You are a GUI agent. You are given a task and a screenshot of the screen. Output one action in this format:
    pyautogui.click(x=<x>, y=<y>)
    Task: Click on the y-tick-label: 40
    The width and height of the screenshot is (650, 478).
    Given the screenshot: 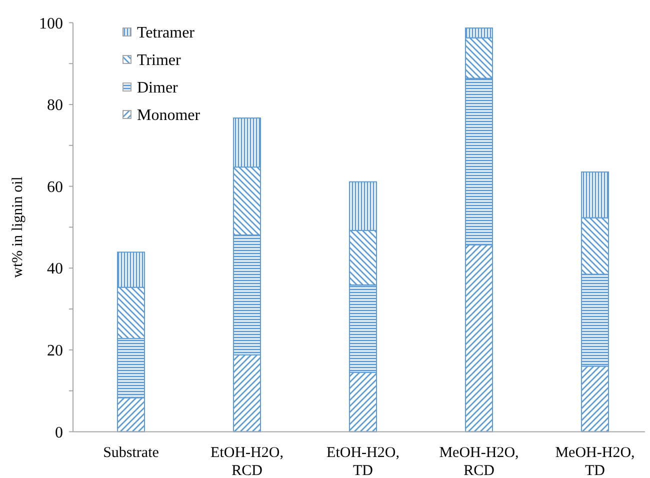 What is the action you would take?
    pyautogui.click(x=55, y=269)
    